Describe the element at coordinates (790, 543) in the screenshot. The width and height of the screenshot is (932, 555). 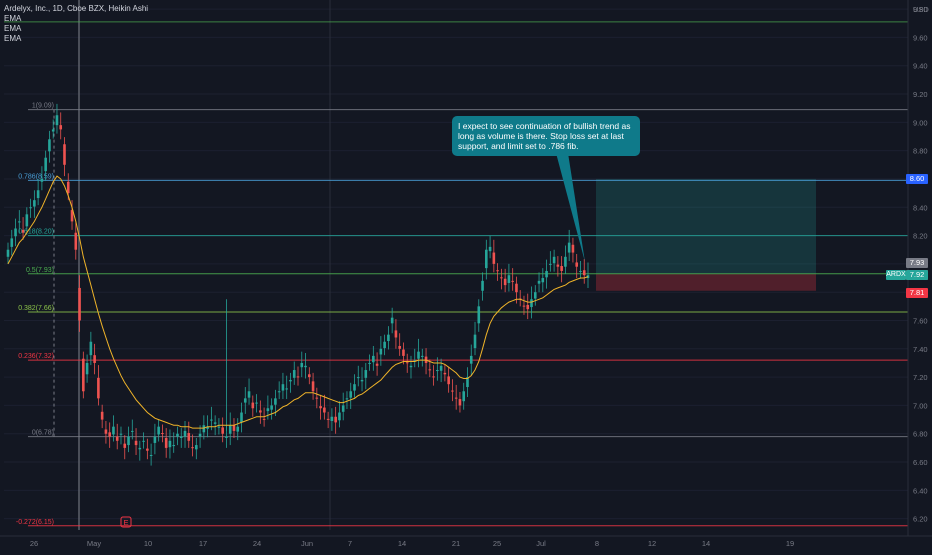
I see `time-tick-label: 19` at that location.